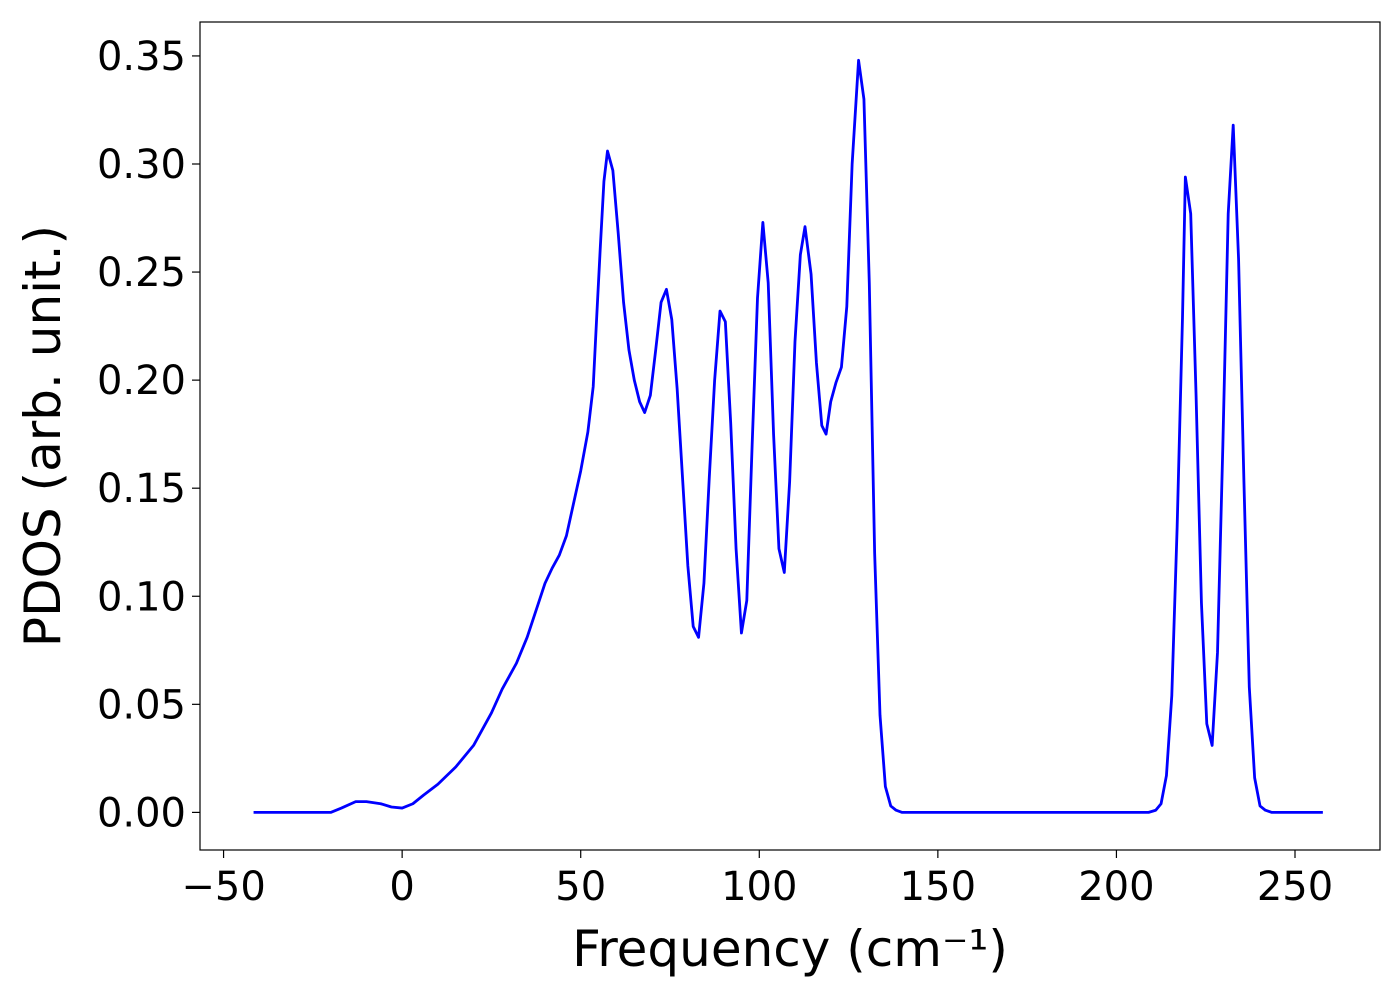 The image size is (1400, 1000). I want to click on y-tick-label: 0.20, so click(141, 381).